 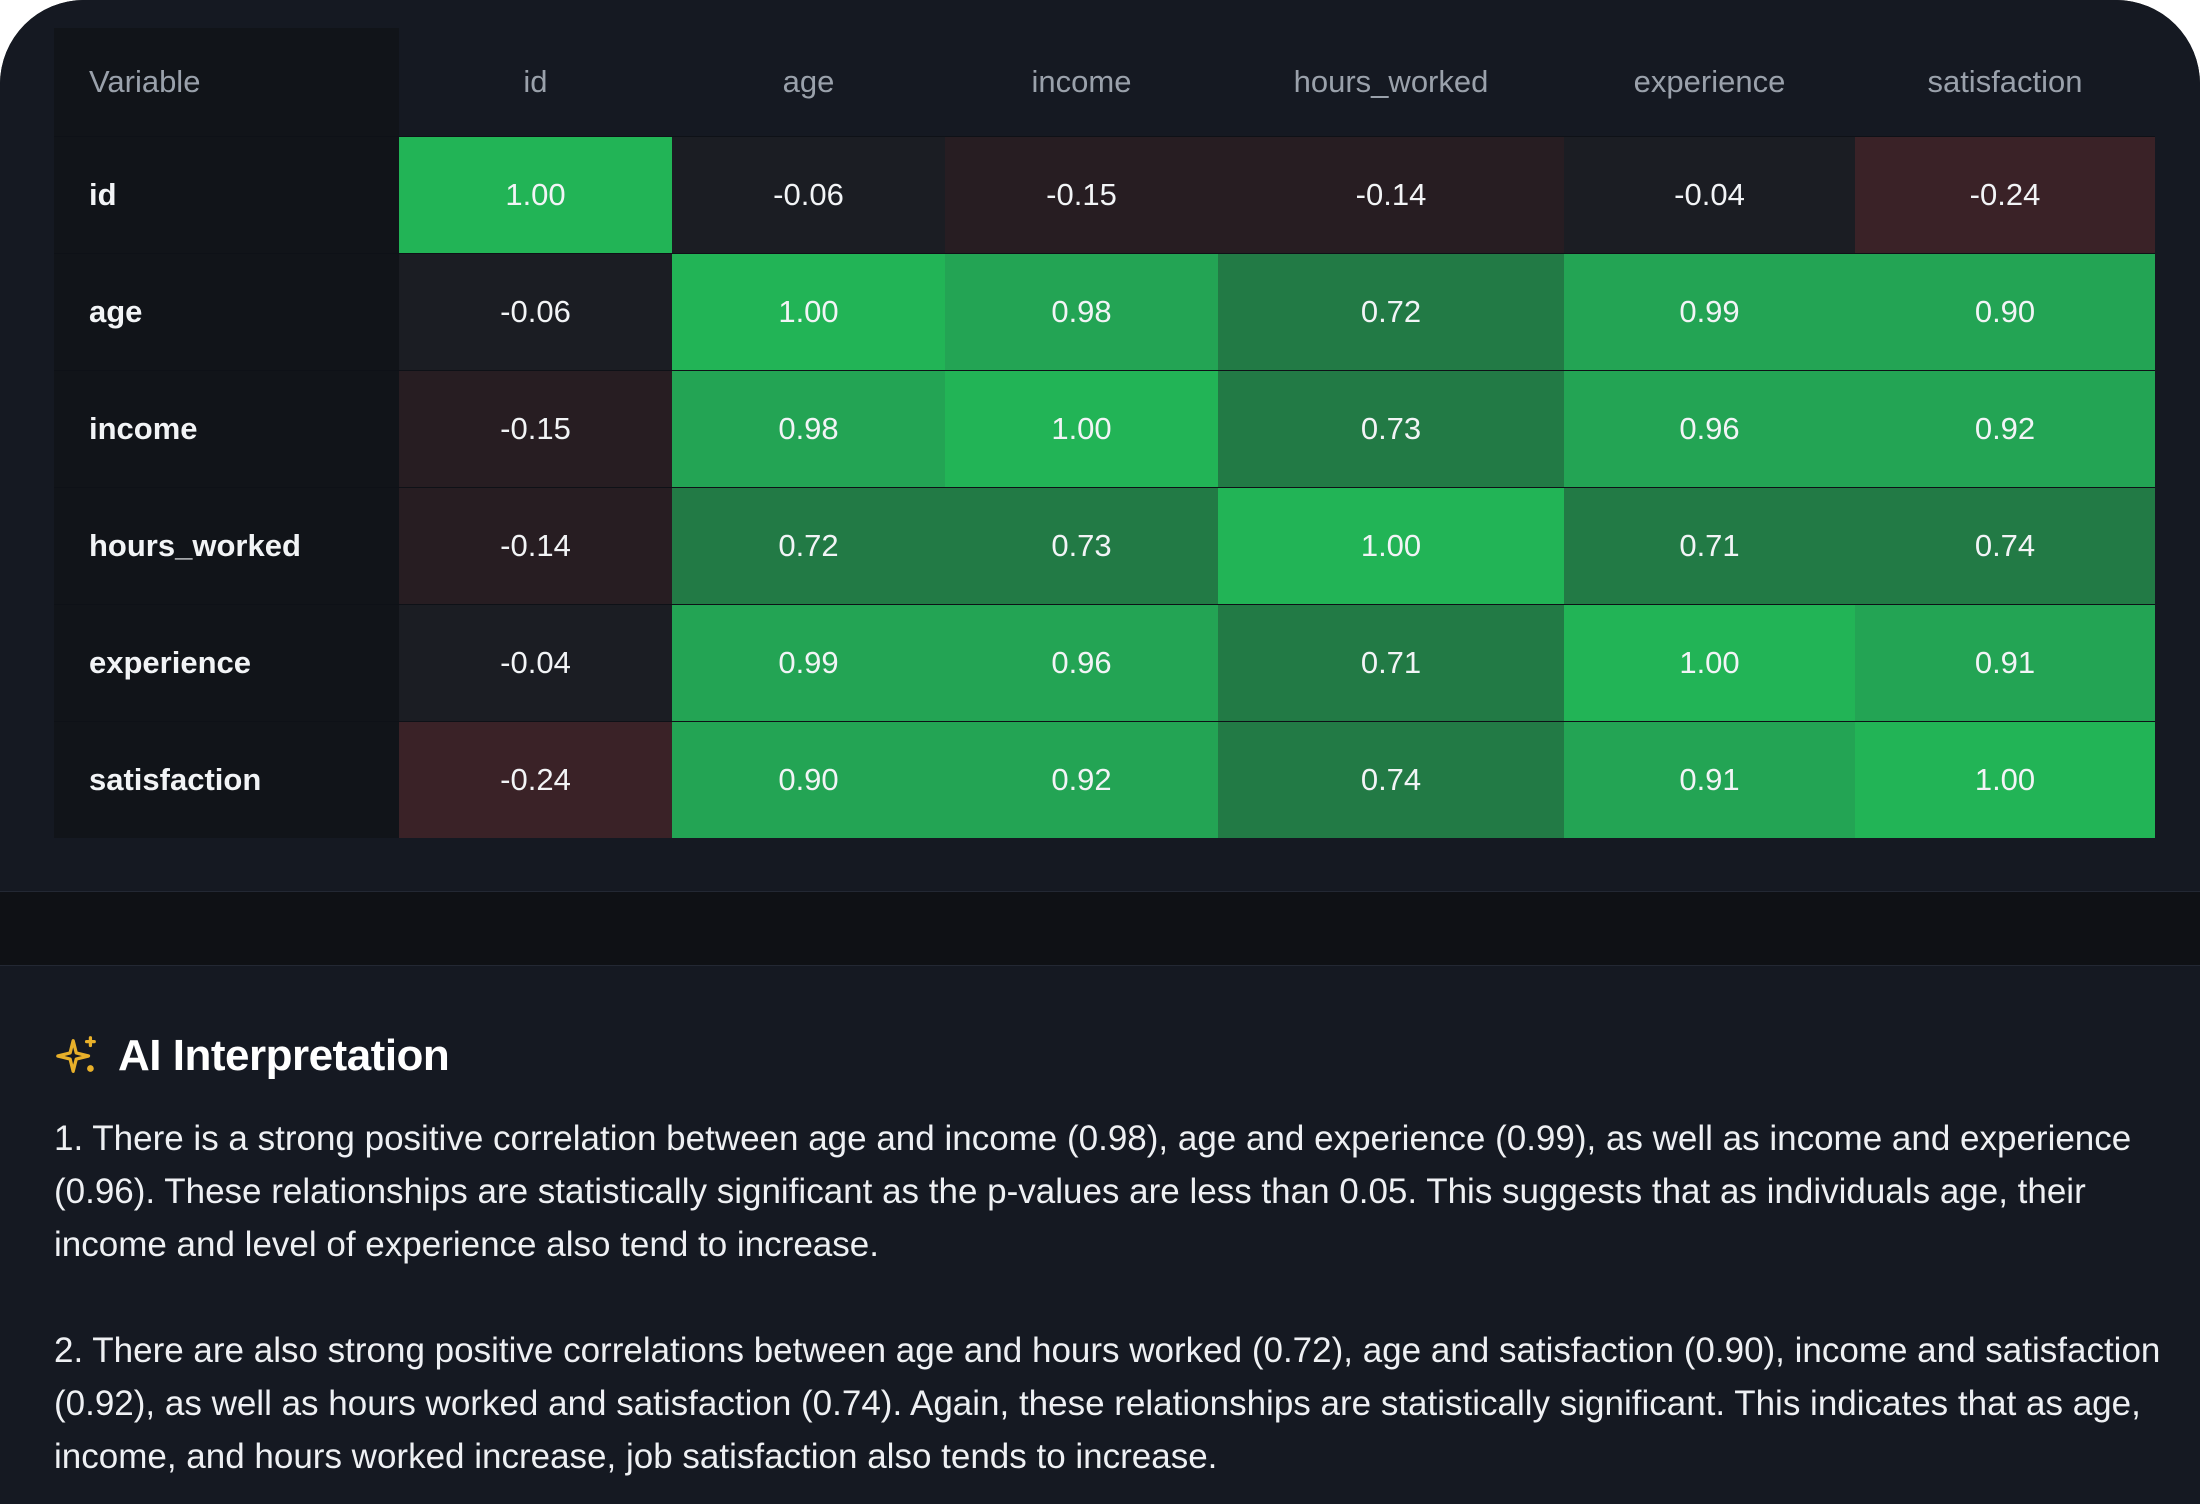 What do you see at coordinates (1081, 81) in the screenshot?
I see `column-header-income: income` at bounding box center [1081, 81].